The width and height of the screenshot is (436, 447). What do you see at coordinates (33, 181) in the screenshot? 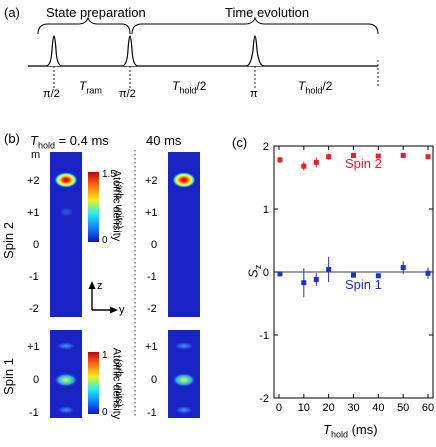
I see `spin2-m-label: +2` at bounding box center [33, 181].